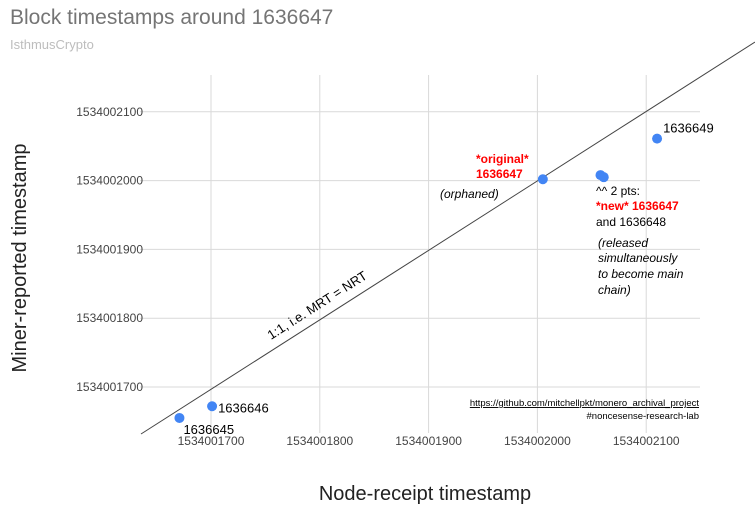 Image resolution: width=755 pixels, height=515 pixels. Describe the element at coordinates (211, 441) in the screenshot. I see `x-tick-label: 1534001700` at that location.